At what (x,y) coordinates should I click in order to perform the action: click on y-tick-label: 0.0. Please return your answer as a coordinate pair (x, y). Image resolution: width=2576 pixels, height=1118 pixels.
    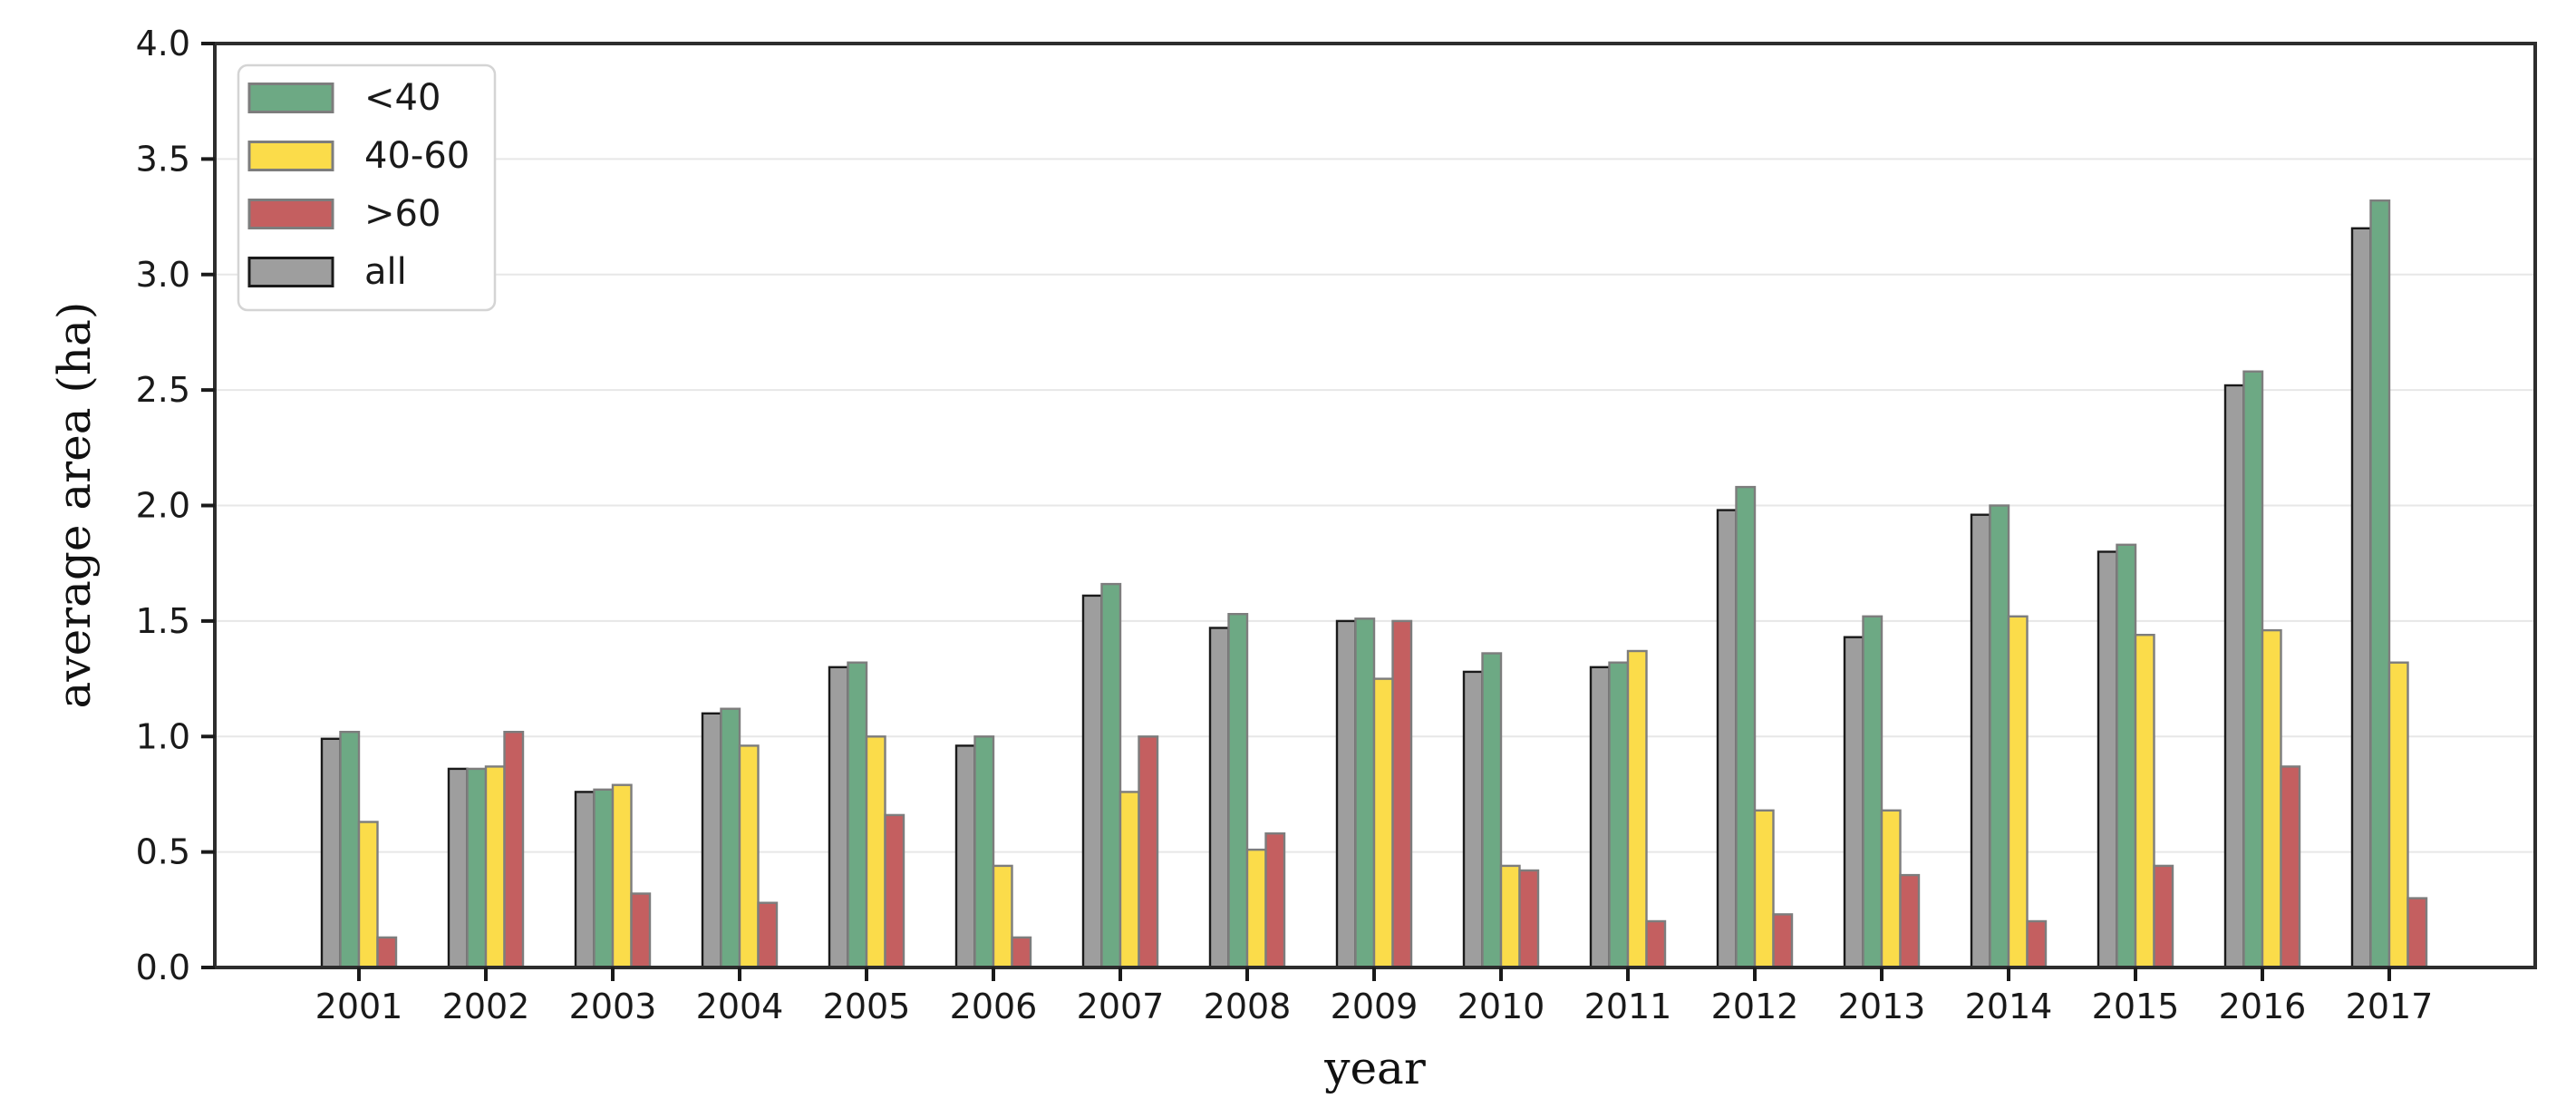
    Looking at the image, I should click on (163, 967).